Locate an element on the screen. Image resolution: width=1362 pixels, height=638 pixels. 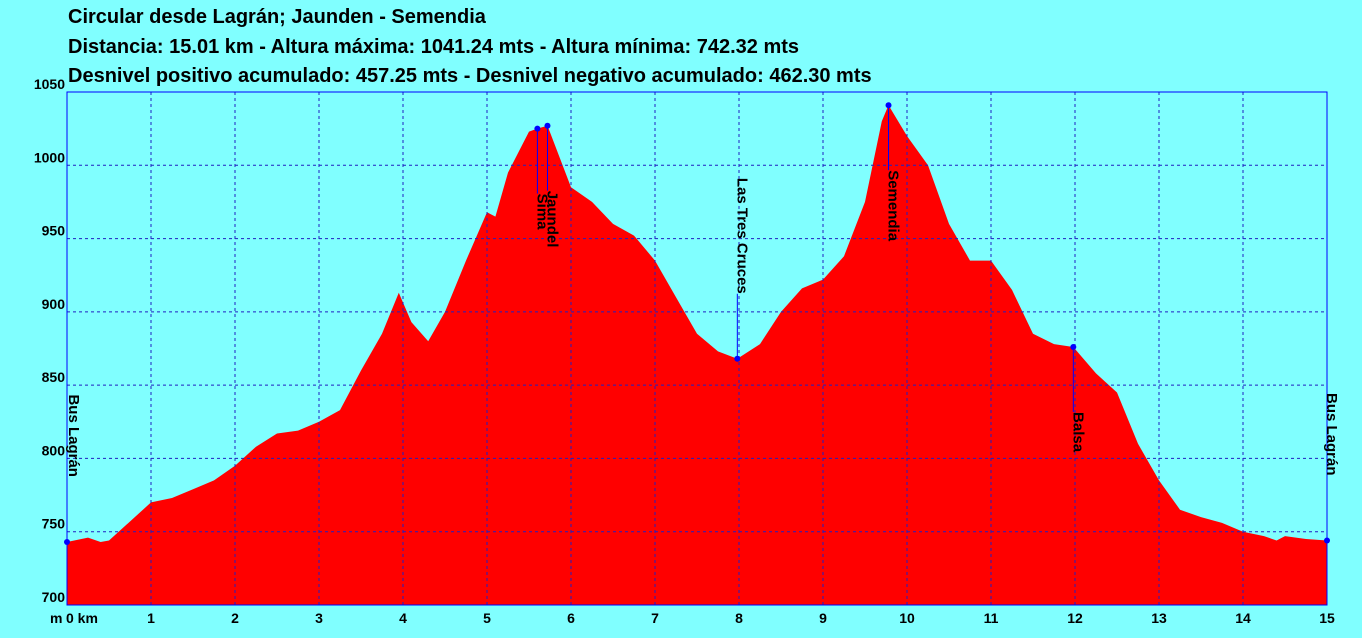
waypoint-label: Sima is located at coordinates (541, 212).